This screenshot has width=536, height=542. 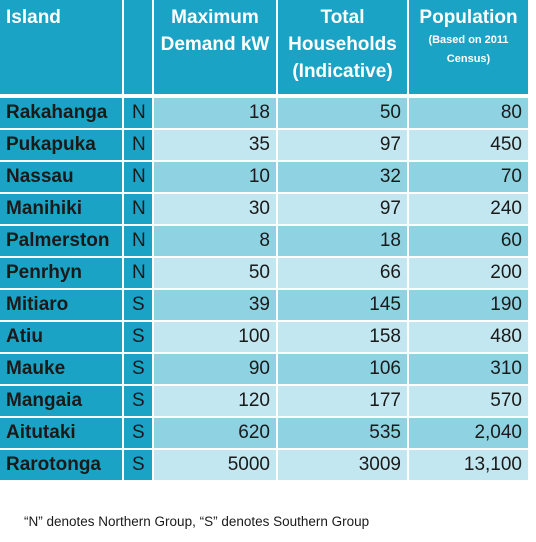 What do you see at coordinates (342, 177) in the screenshot?
I see `cell-total-households: 32` at bounding box center [342, 177].